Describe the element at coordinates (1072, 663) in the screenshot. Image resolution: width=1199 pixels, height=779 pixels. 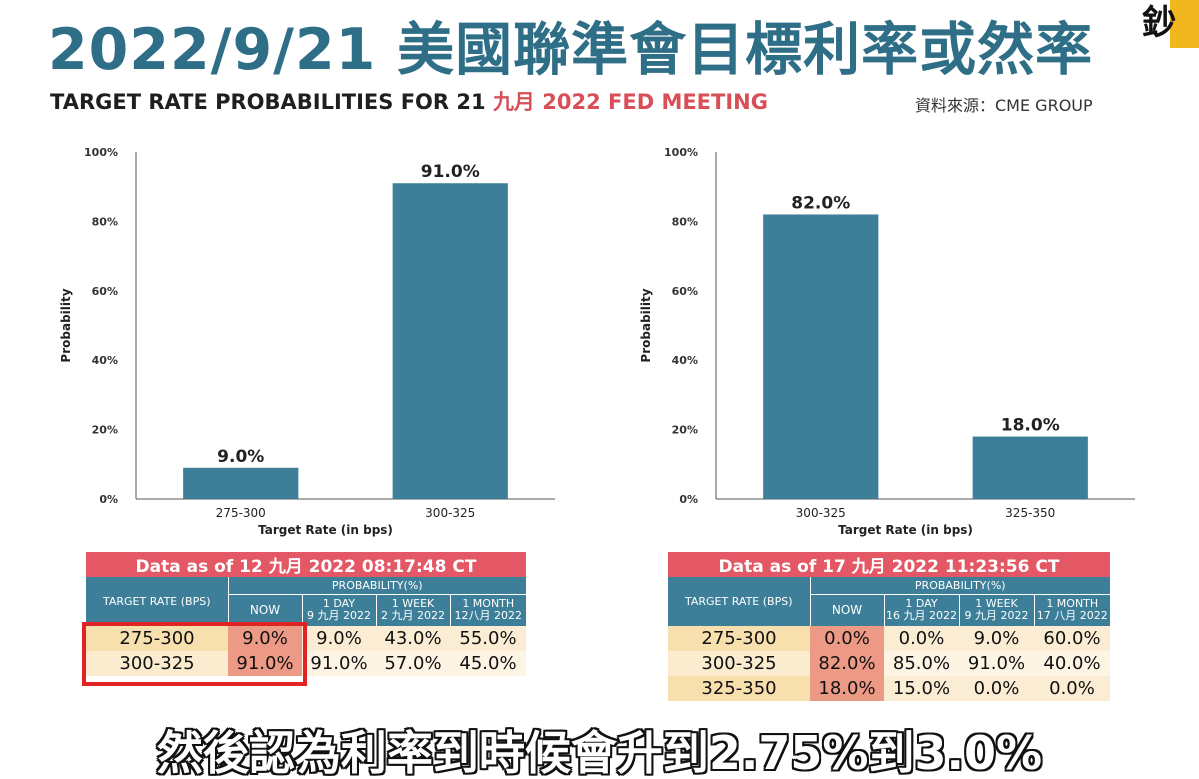
I see `month-cell: 40.0%` at that location.